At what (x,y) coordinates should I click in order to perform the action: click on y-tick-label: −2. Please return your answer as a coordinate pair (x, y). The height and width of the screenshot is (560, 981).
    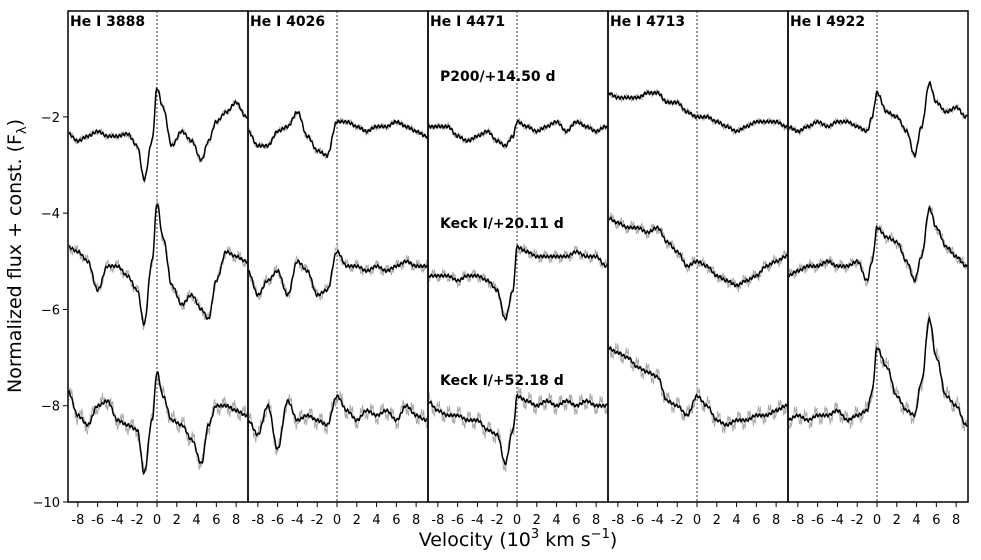
    Looking at the image, I should click on (50, 118).